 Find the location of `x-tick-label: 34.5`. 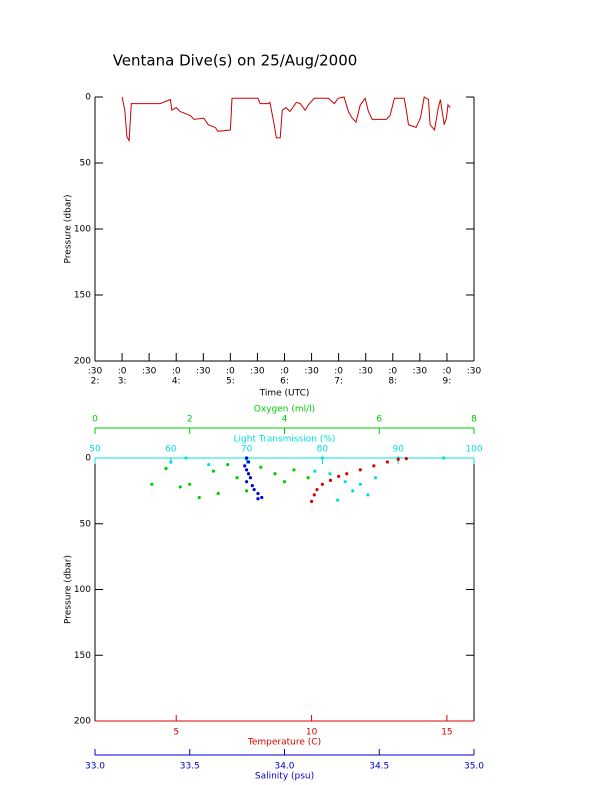

x-tick-label: 34.5 is located at coordinates (379, 767).